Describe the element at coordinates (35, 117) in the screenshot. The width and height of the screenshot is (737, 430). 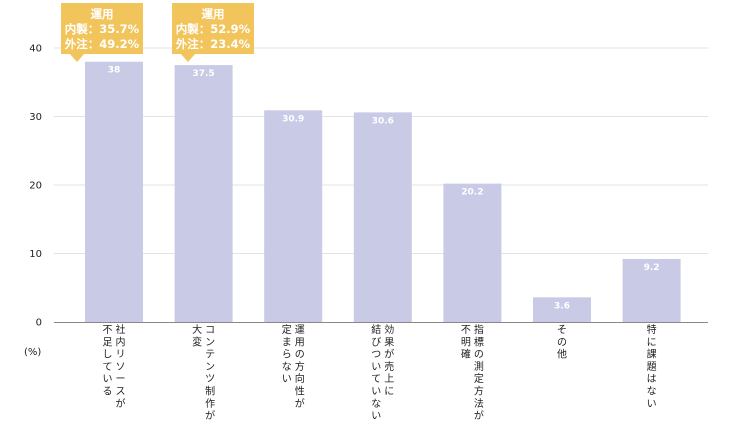
I see `y-tick-label: 30` at that location.